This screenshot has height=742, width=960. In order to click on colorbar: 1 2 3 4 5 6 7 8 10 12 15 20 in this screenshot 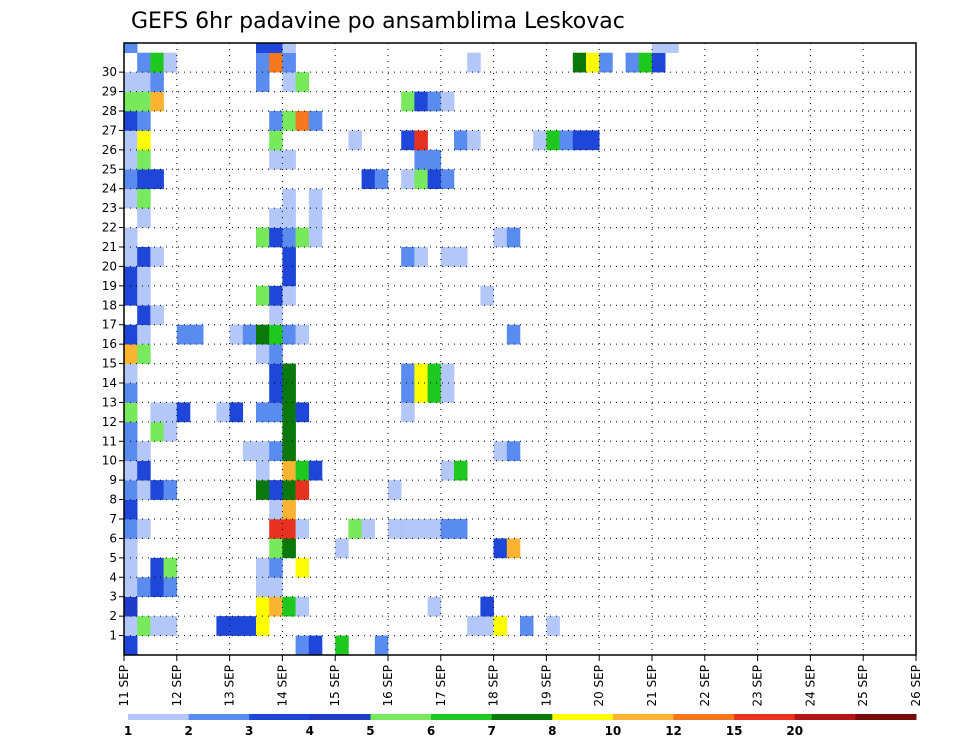, I will do `click(520, 726)`.